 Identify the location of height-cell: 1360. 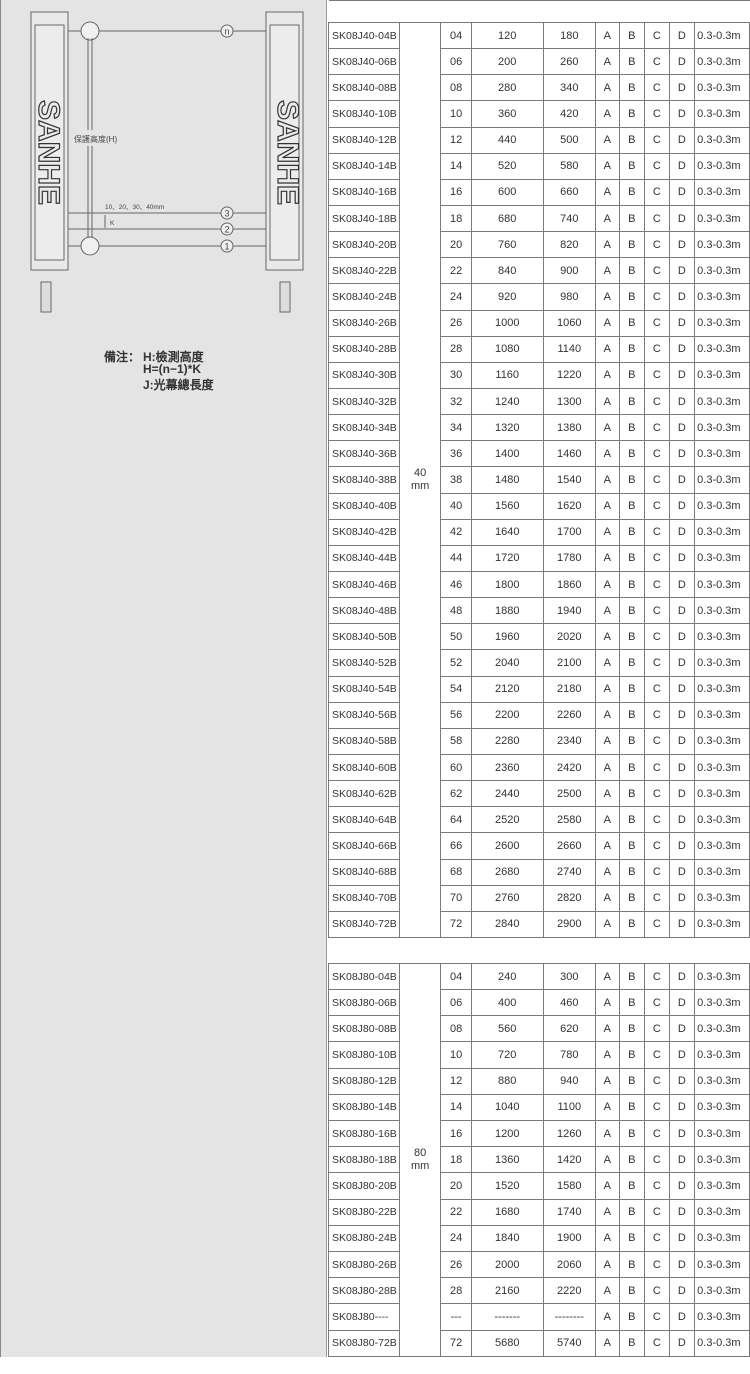
(507, 1160).